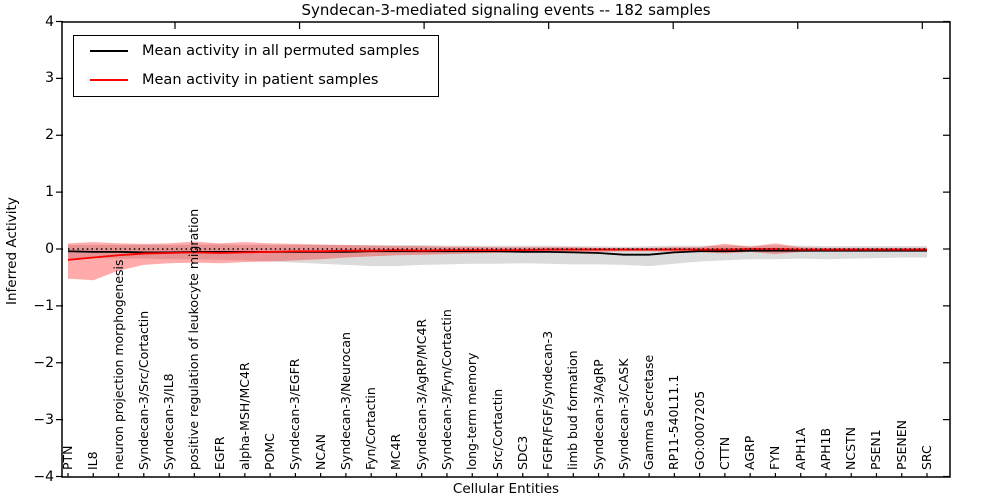 Image resolution: width=1000 pixels, height=500 pixels. What do you see at coordinates (169, 421) in the screenshot?
I see `x-tick-label: Syndecan-3/IL8` at bounding box center [169, 421].